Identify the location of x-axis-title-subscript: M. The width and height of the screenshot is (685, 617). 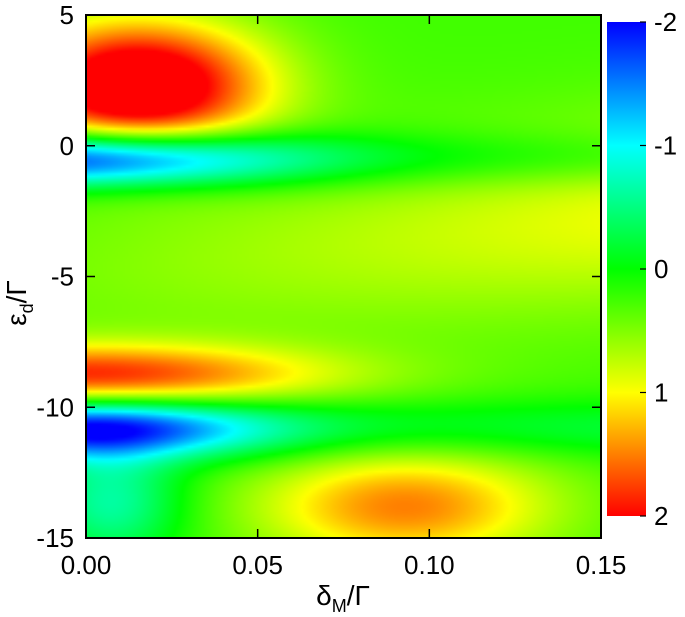
(339, 606).